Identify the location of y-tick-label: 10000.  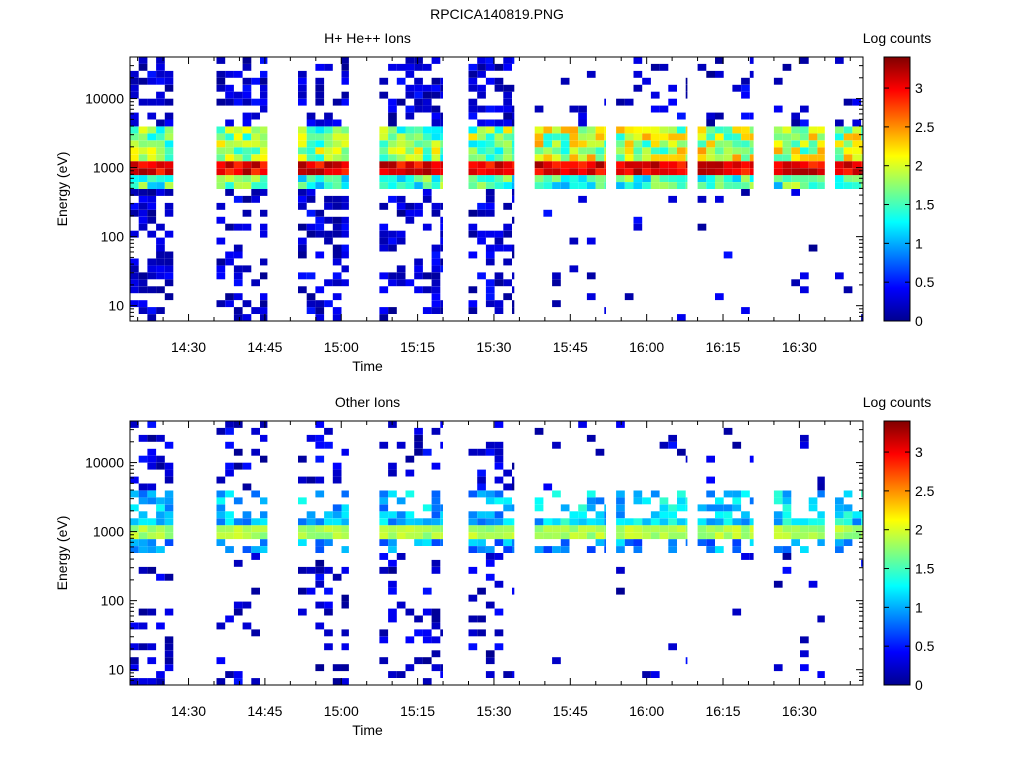
(104, 463).